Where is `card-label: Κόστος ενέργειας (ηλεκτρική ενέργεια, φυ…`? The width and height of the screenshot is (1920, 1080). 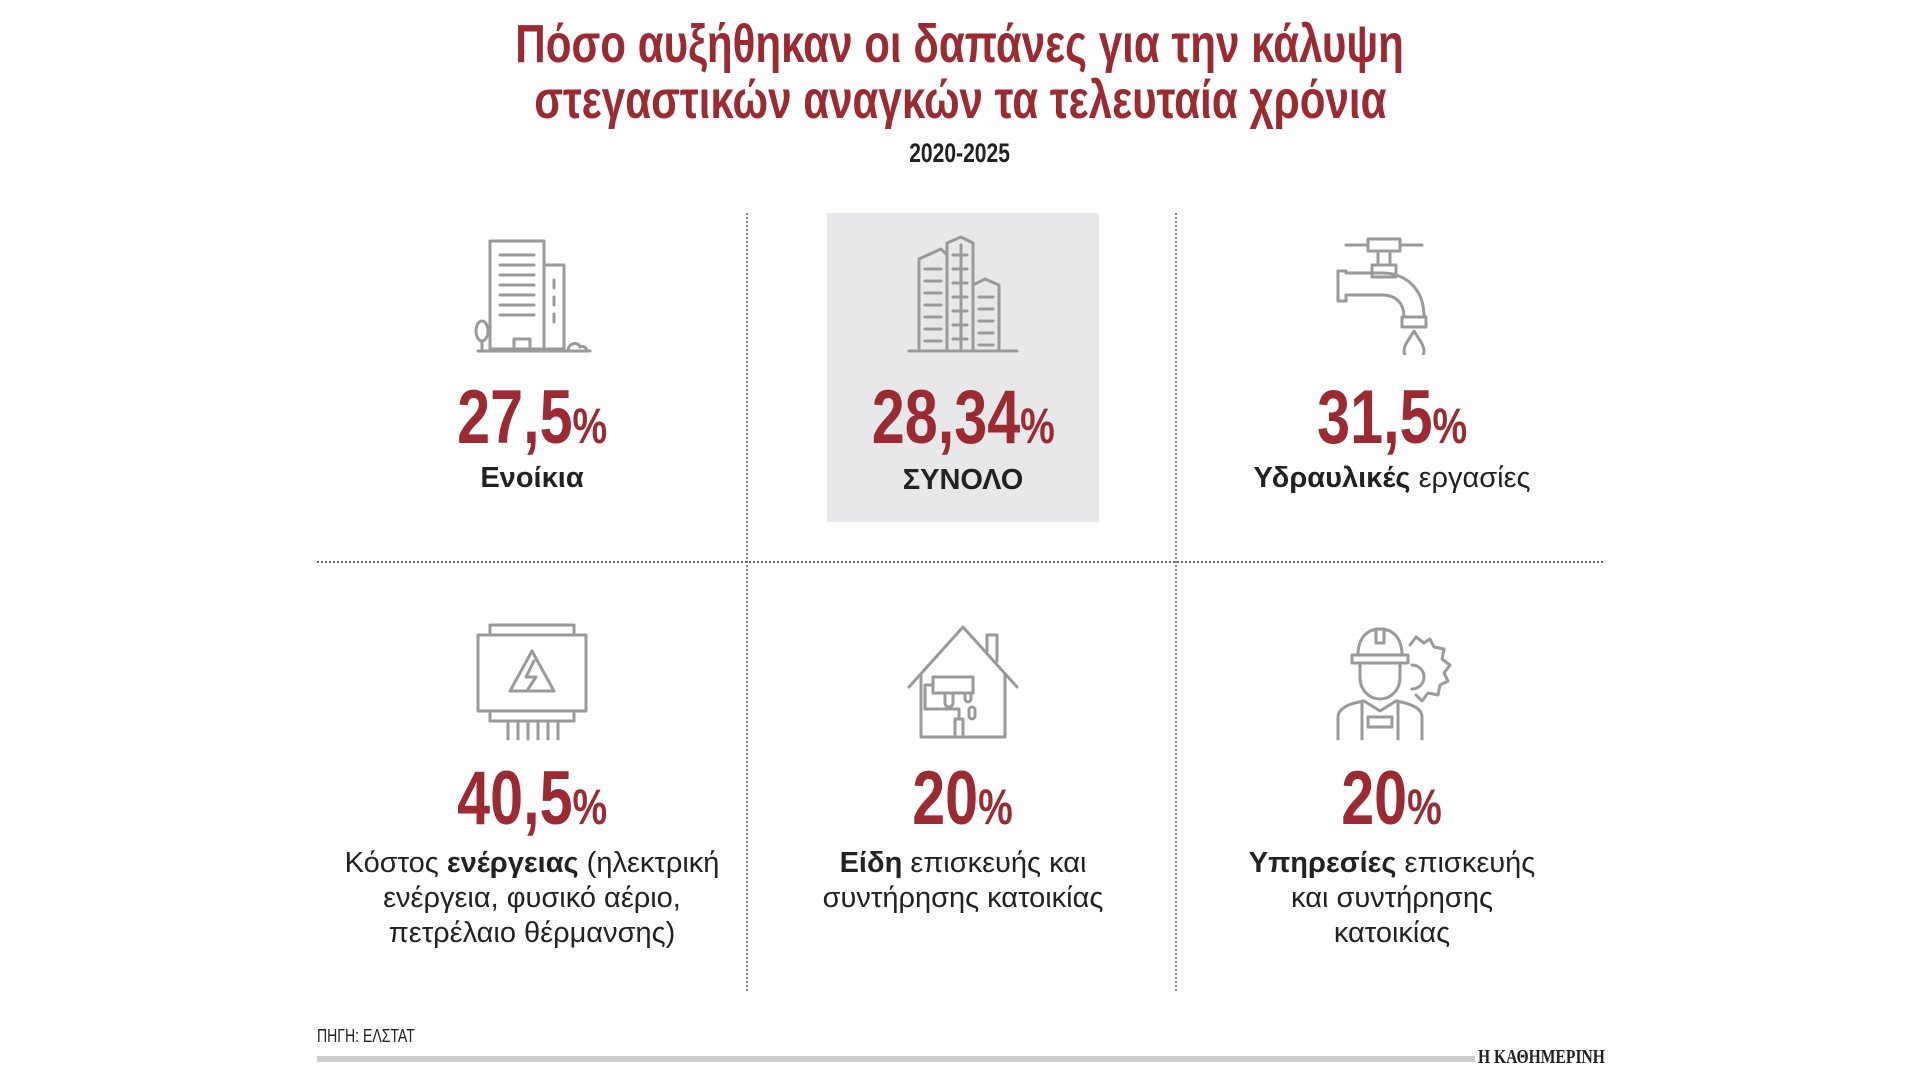
card-label: Κόστος ενέργειας (ηλεκτρική ενέργεια, φυ… is located at coordinates (532, 898).